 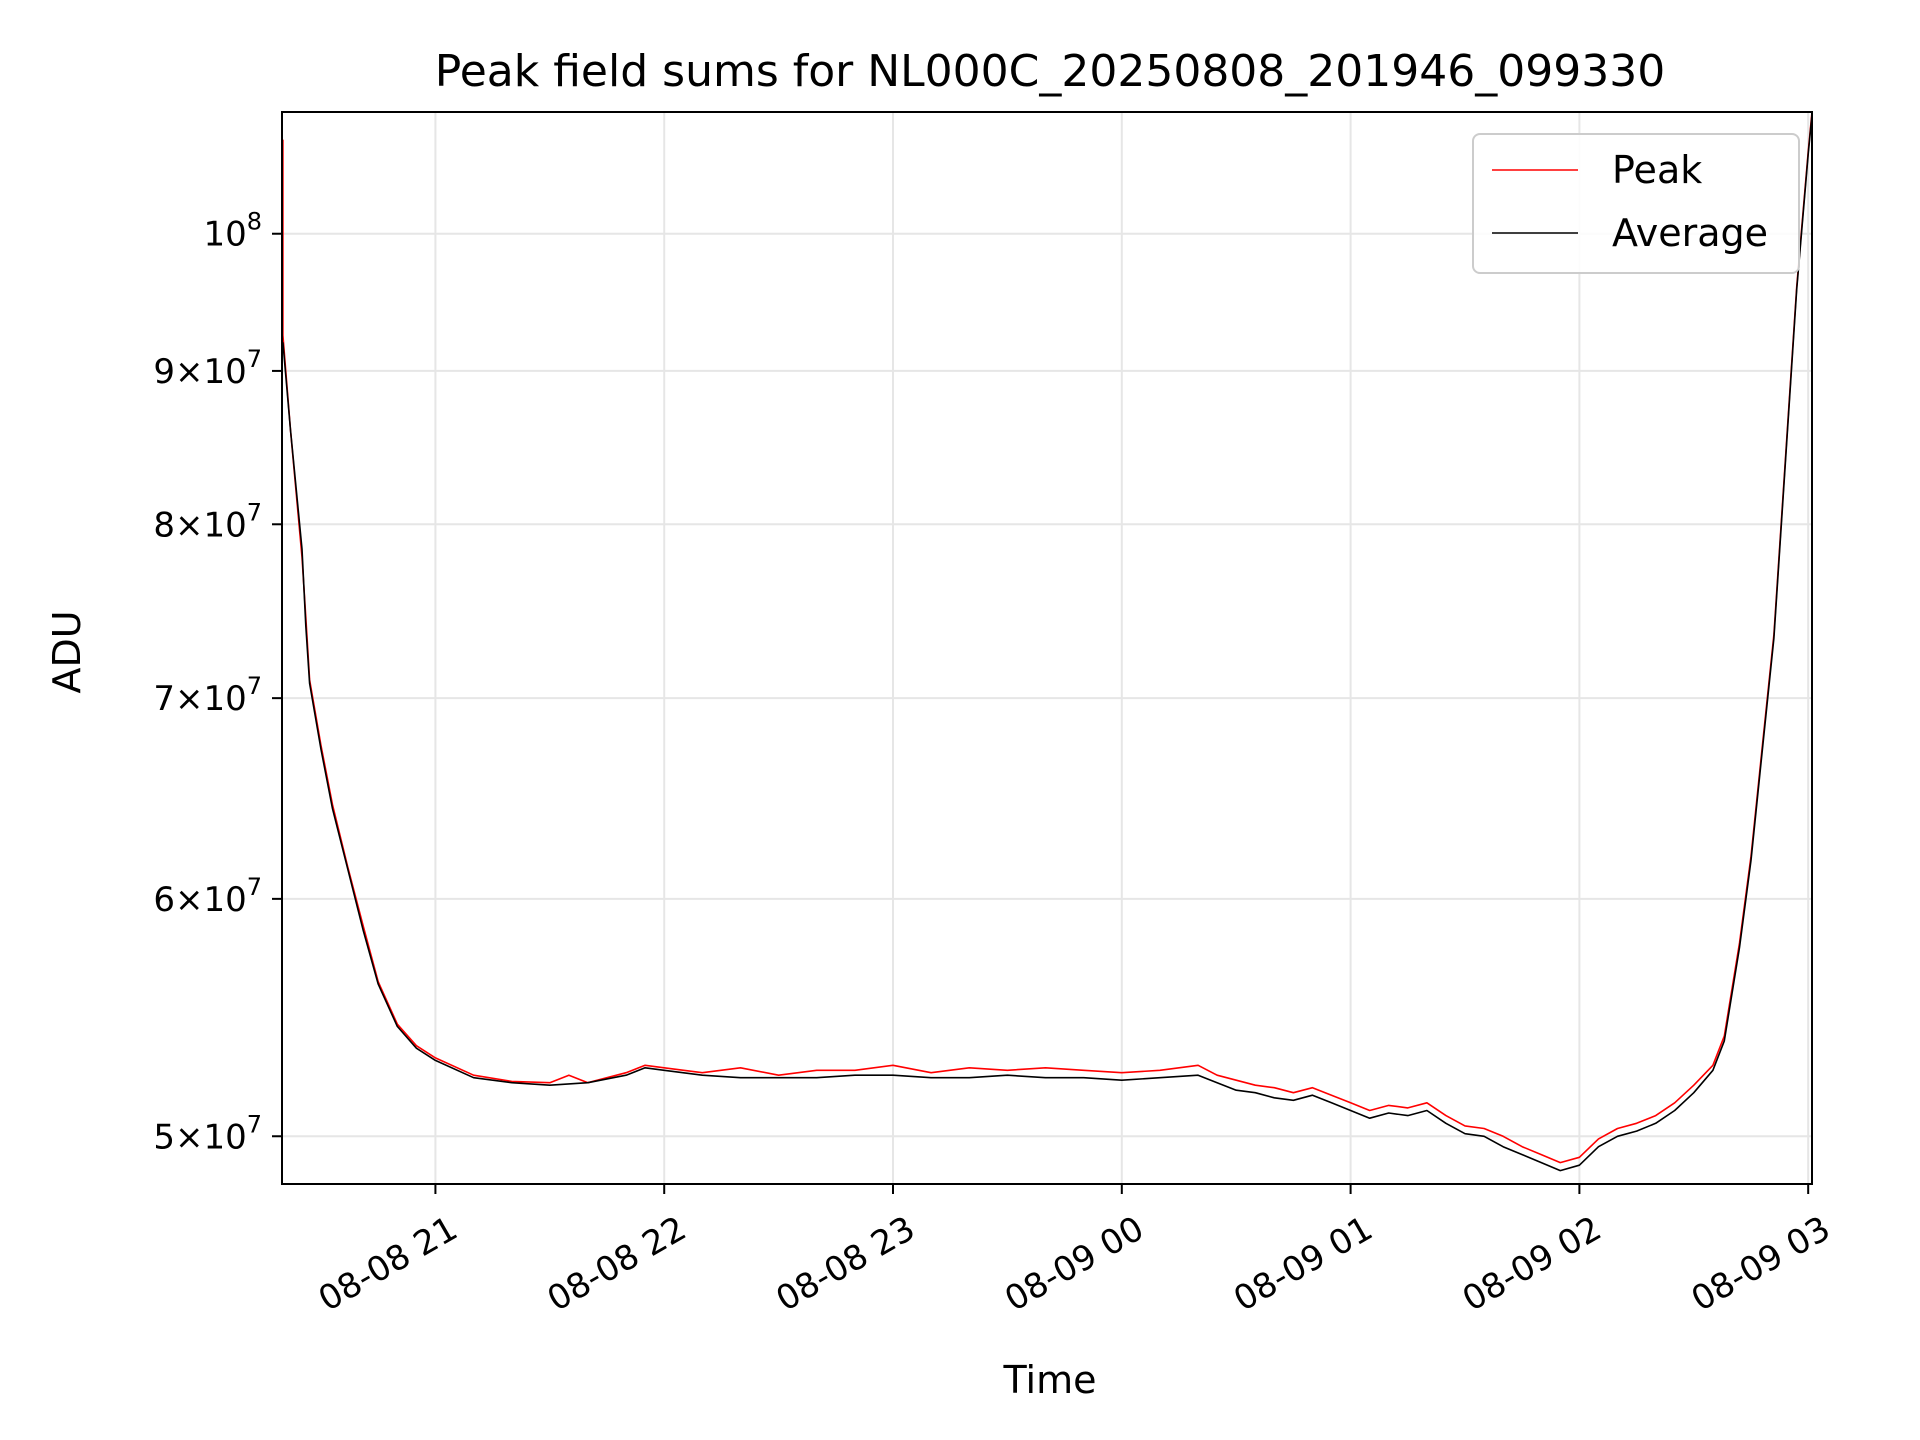 What do you see at coordinates (207, 896) in the screenshot?
I see `y-tick-label: 6×107` at bounding box center [207, 896].